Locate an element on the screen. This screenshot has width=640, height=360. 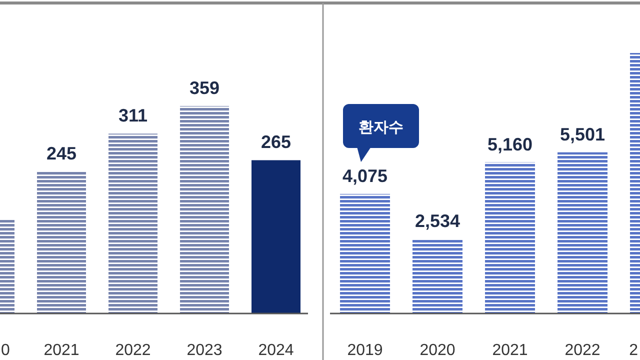
data-label: 5,501 is located at coordinates (583, 134).